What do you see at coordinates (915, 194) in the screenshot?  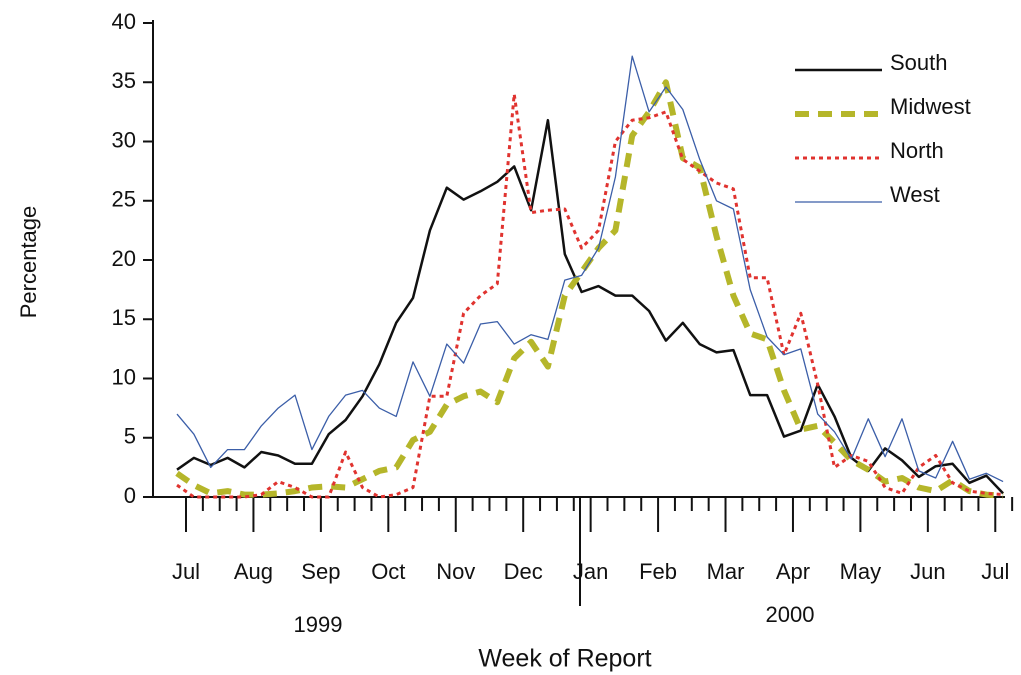 I see `legend-label: West` at bounding box center [915, 194].